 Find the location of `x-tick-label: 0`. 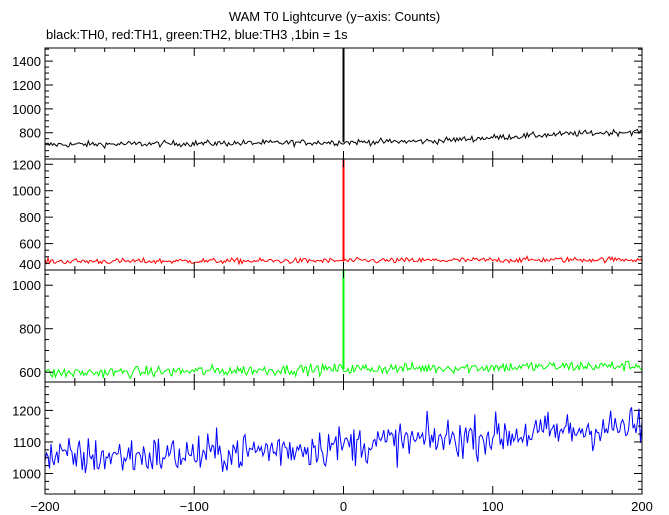

x-tick-label: 0 is located at coordinates (343, 506).